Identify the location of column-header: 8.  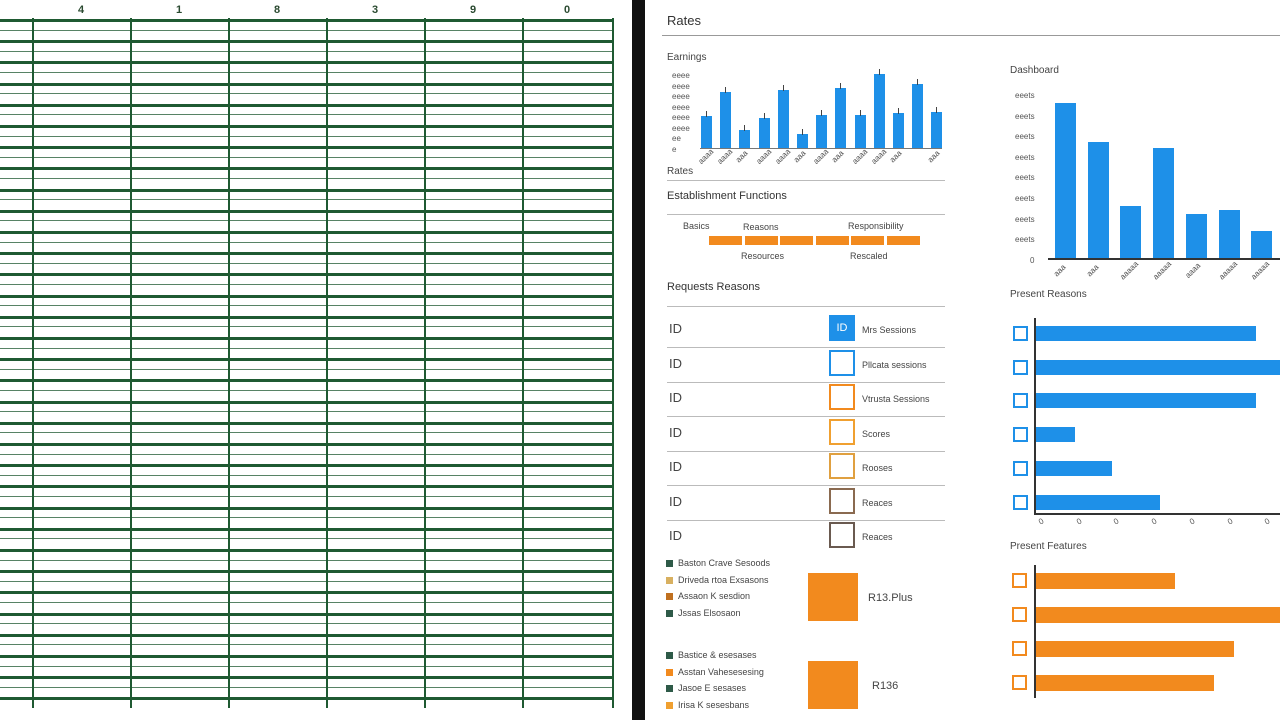
(277, 10).